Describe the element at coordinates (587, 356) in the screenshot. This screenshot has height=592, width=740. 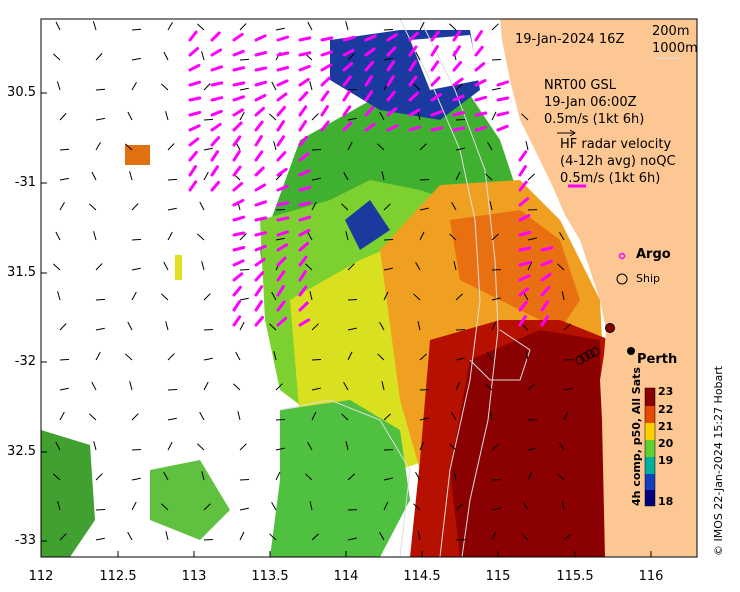
I see `ship-track` at that location.